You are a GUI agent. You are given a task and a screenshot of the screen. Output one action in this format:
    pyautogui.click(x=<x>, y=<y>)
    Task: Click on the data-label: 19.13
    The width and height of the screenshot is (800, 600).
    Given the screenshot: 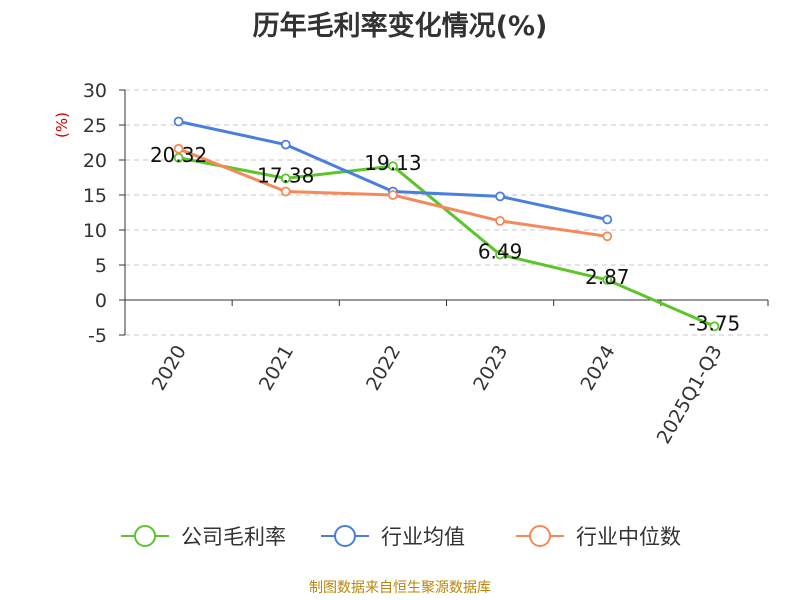 What is the action you would take?
    pyautogui.click(x=392, y=163)
    